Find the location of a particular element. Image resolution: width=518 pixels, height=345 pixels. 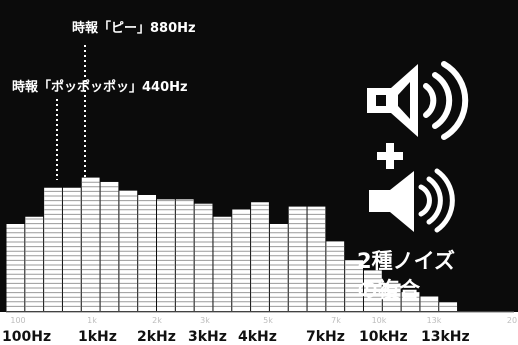

annotation-880hz: 時報「ピー」880Hz is located at coordinates (134, 28).